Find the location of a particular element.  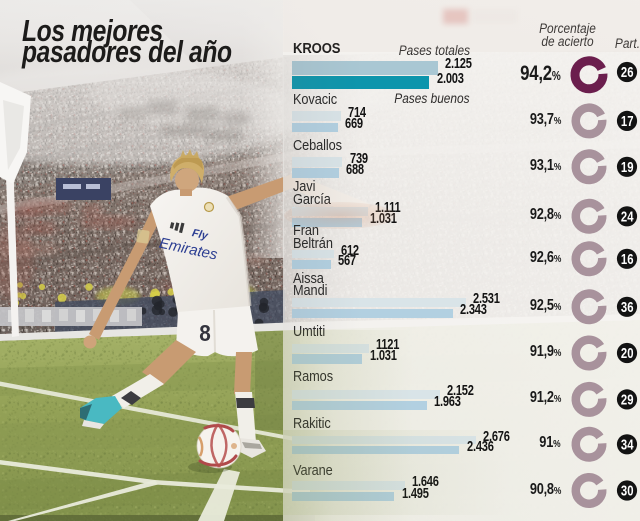

svg-text: Fly is located at coordinates (200, 234).